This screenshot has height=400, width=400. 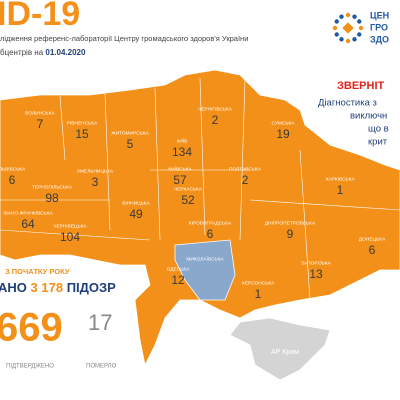 What do you see at coordinates (178, 280) in the screenshot?
I see `region-cases: 12` at bounding box center [178, 280].